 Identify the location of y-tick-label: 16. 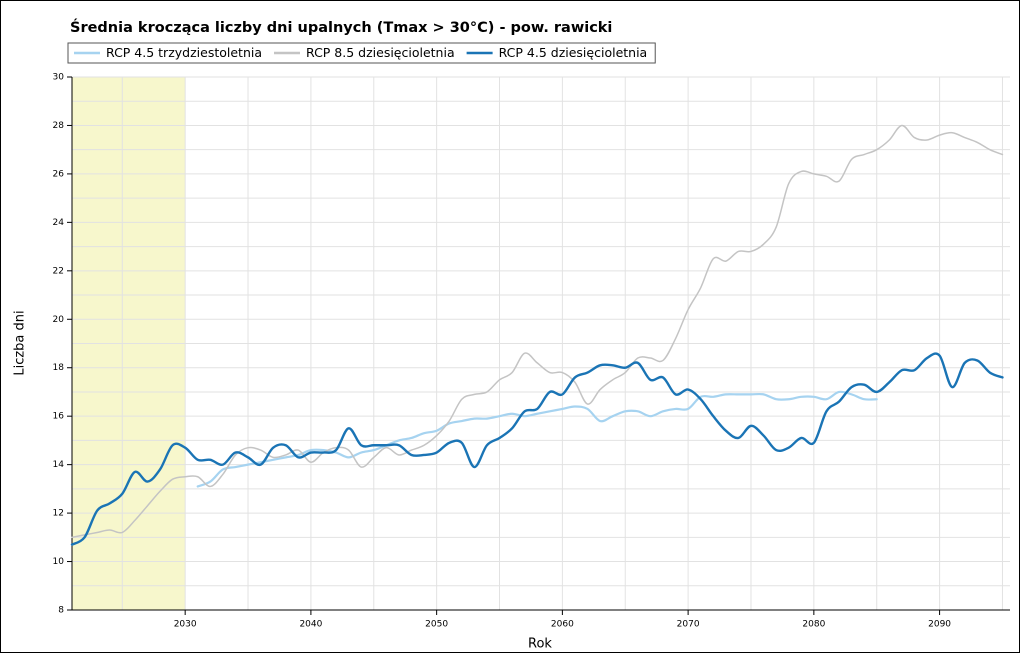
(59, 417).